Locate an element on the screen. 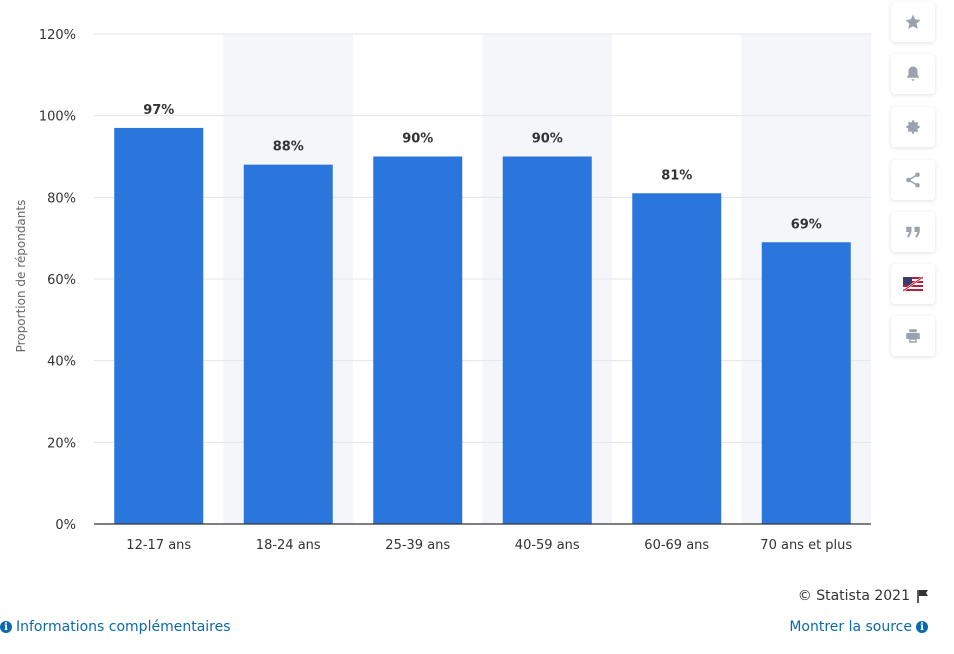  x-tick-label: 40-59 ans is located at coordinates (547, 545).